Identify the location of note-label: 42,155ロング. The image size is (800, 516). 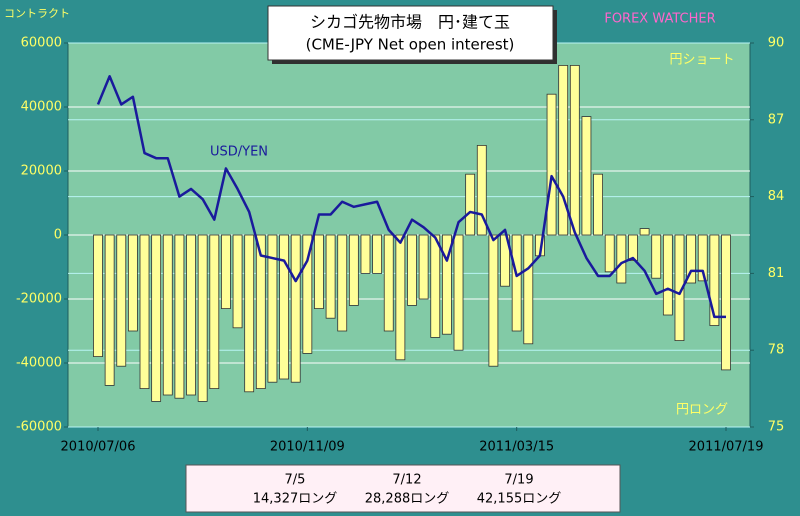
(519, 499).